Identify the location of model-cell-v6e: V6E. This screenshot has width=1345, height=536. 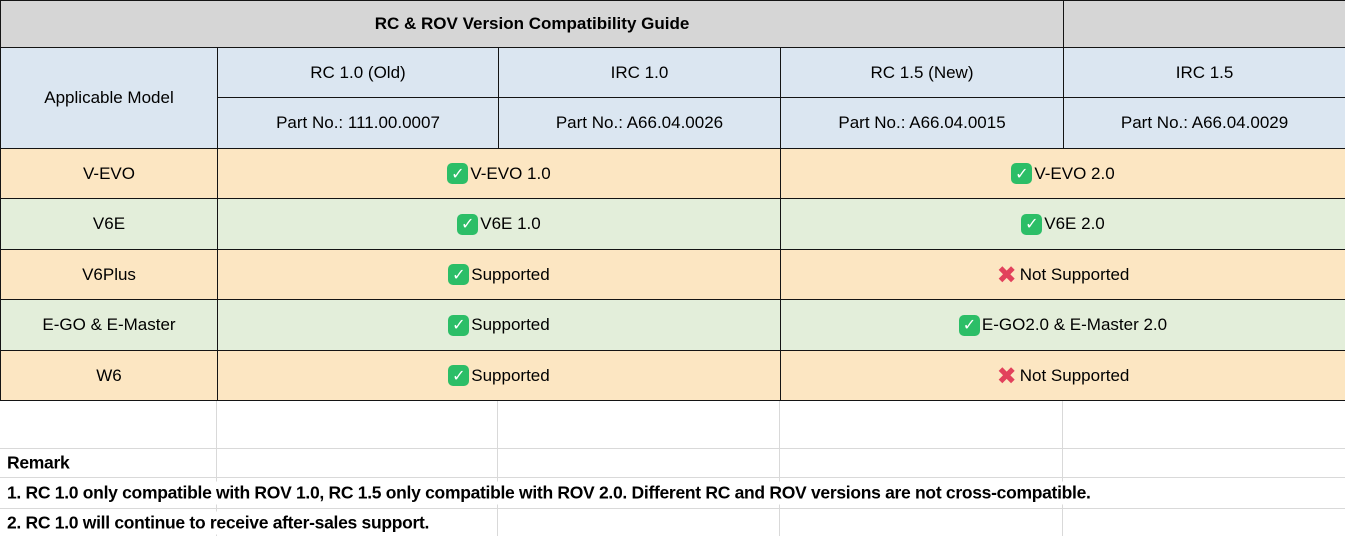
(109, 224).